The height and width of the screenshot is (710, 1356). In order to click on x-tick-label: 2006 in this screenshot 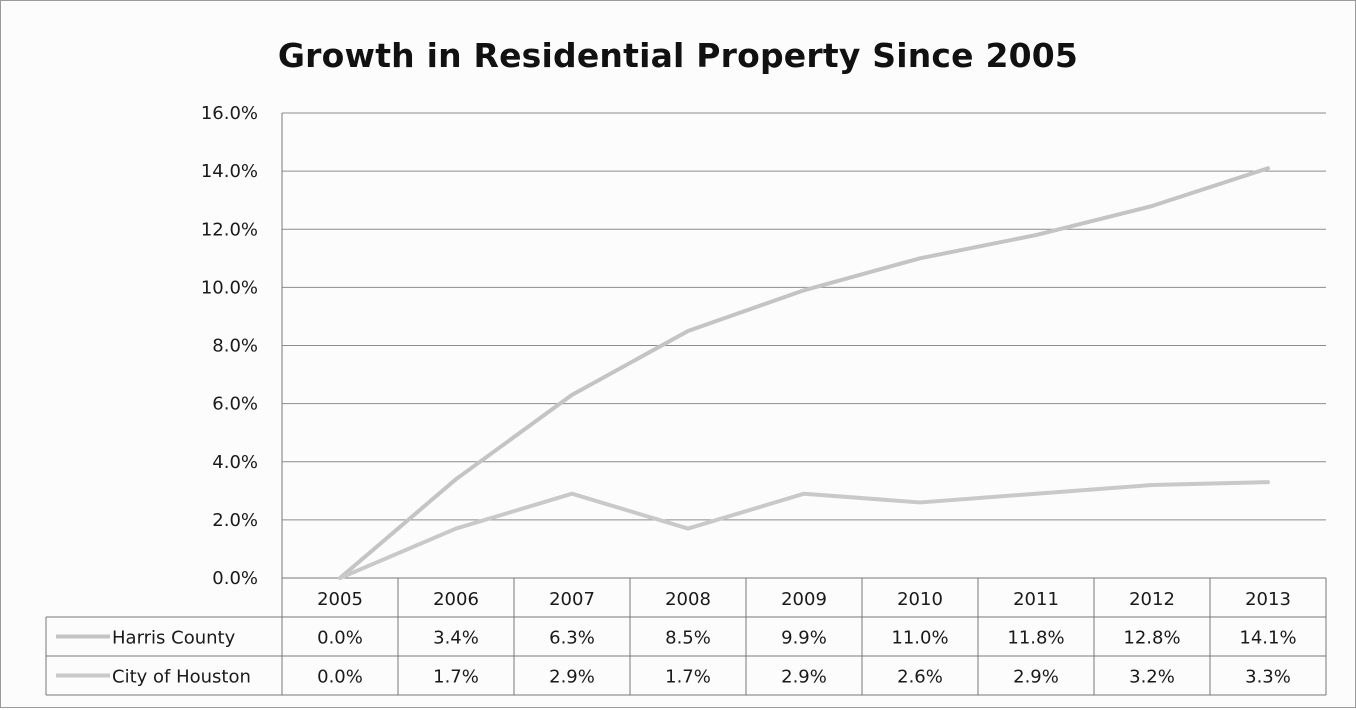, I will do `click(456, 599)`.